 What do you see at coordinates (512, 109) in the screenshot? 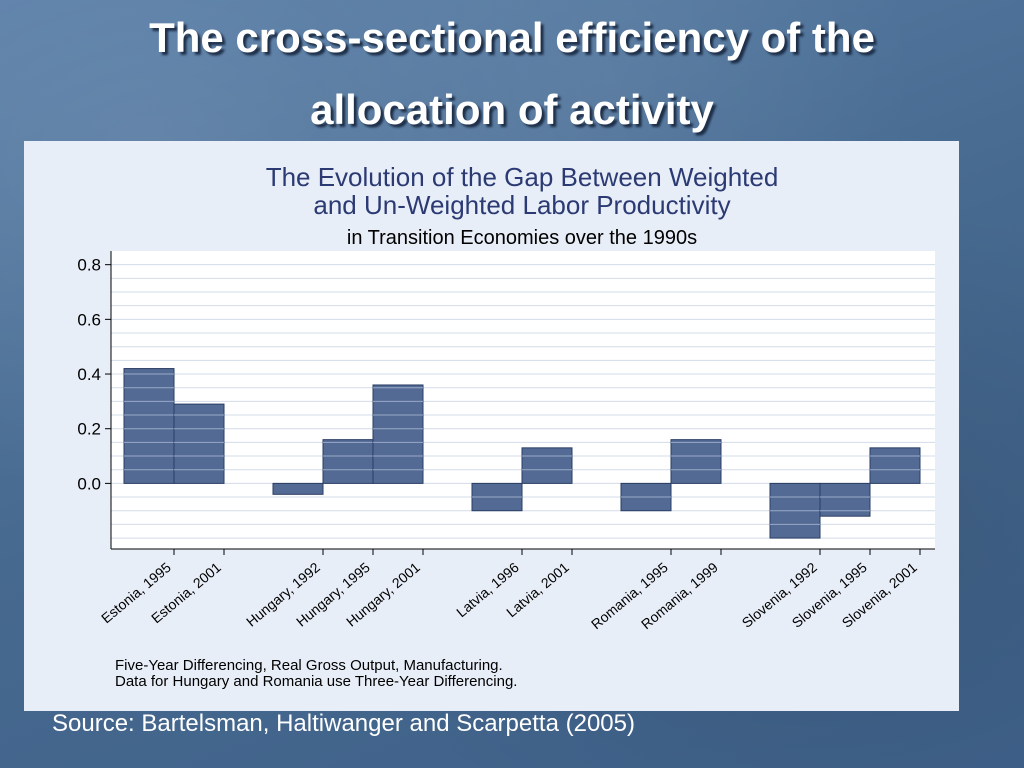
I see `slide-title-line2: allocation of activity` at bounding box center [512, 109].